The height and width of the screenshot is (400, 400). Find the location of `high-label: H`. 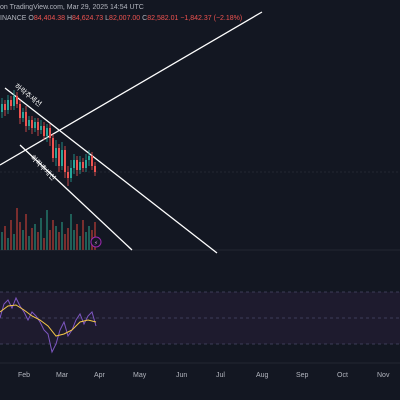

high-label: H is located at coordinates (69, 18).